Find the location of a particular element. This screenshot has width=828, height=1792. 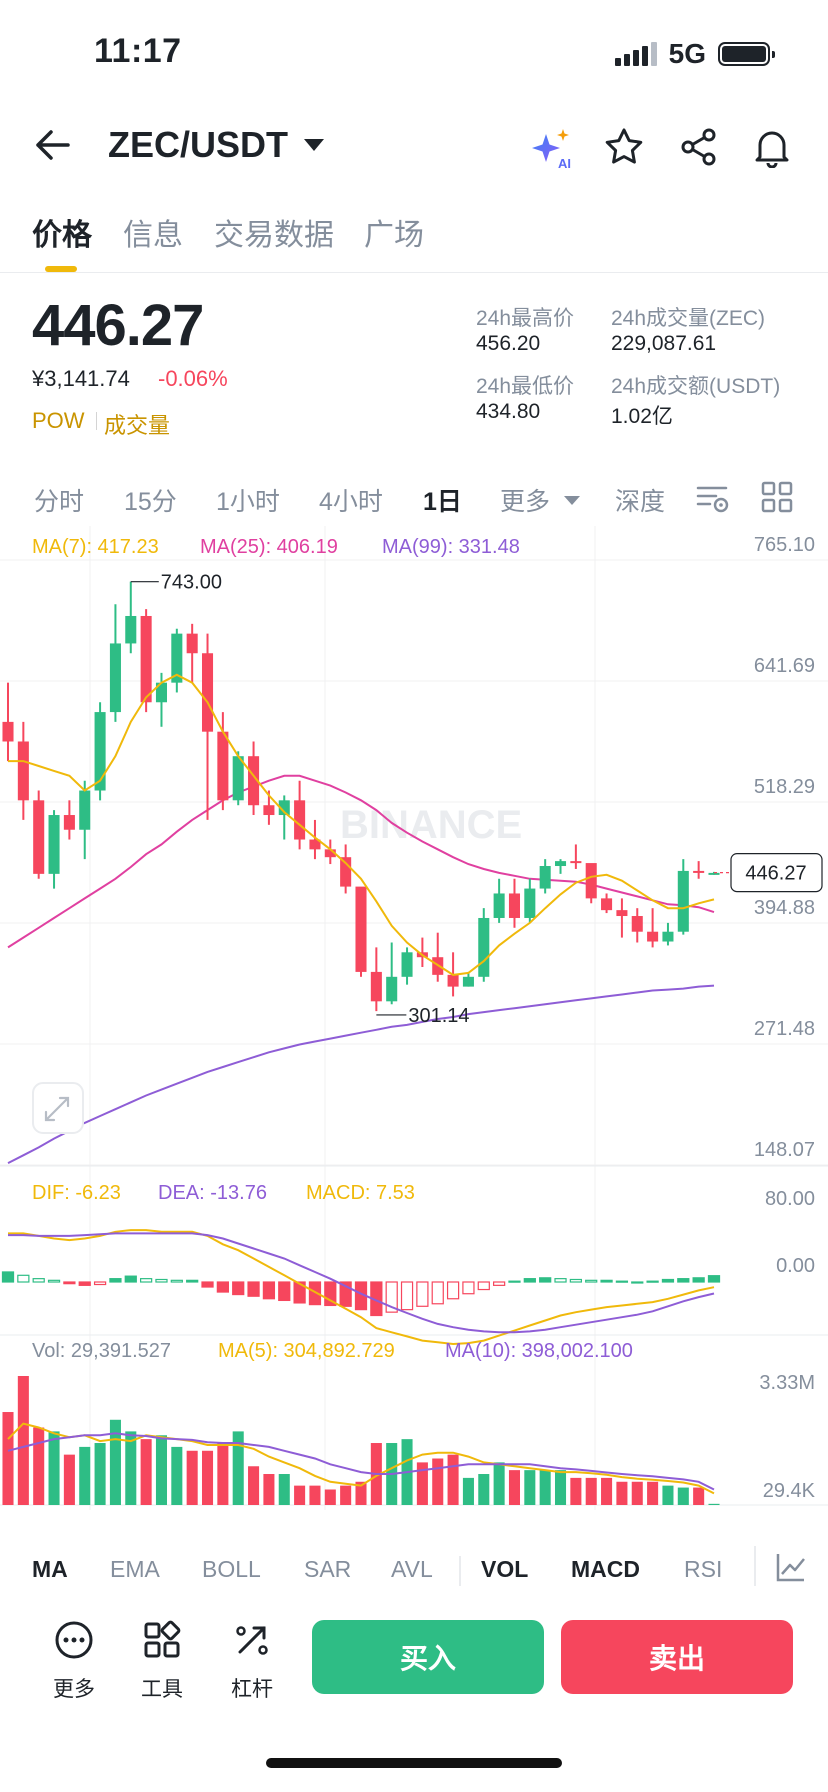

ma7-line is located at coordinates (361, 824).